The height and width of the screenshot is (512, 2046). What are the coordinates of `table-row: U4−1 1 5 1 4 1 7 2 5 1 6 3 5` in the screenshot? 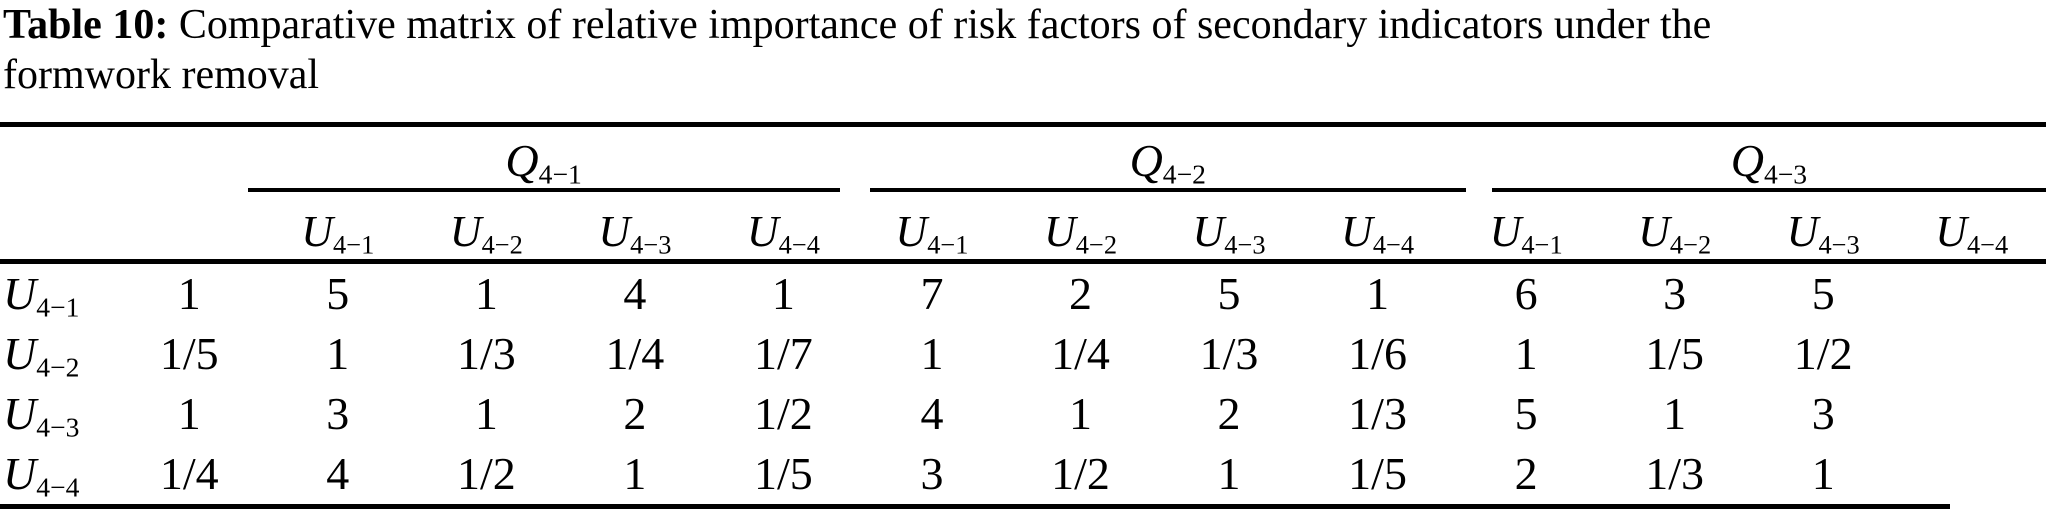 It's located at (1023, 294).